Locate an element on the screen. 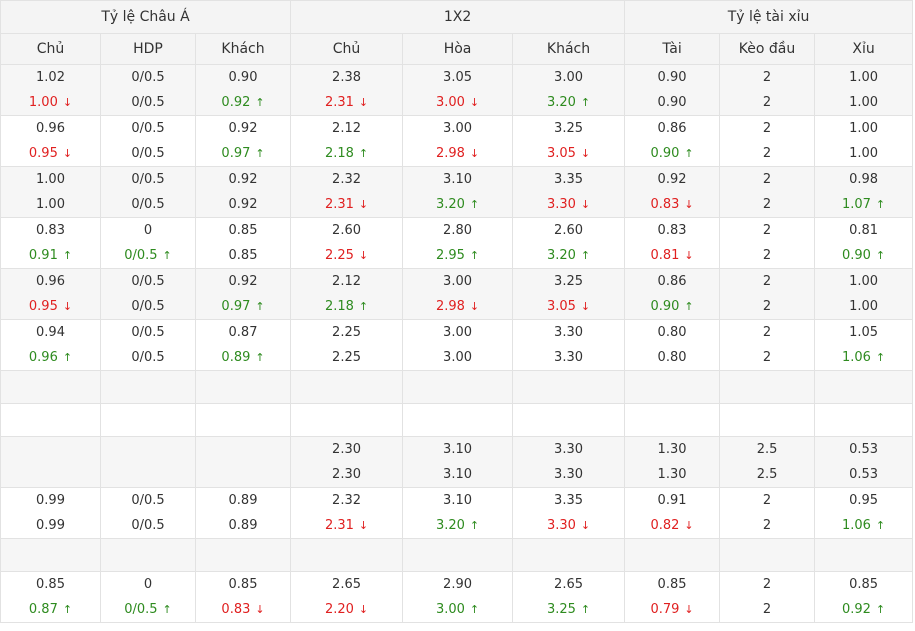 Image resolution: width=915 pixels, height=631 pixels. opening-odds-value: 0/0.5 is located at coordinates (148, 179).